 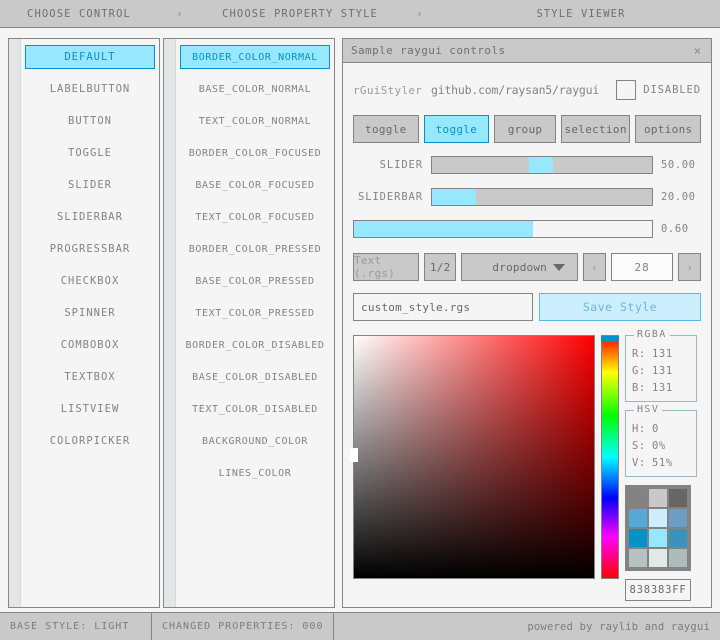 What do you see at coordinates (255, 89) in the screenshot?
I see `property-item-base-color-normal: BASE_COLOR_NORMAL` at bounding box center [255, 89].